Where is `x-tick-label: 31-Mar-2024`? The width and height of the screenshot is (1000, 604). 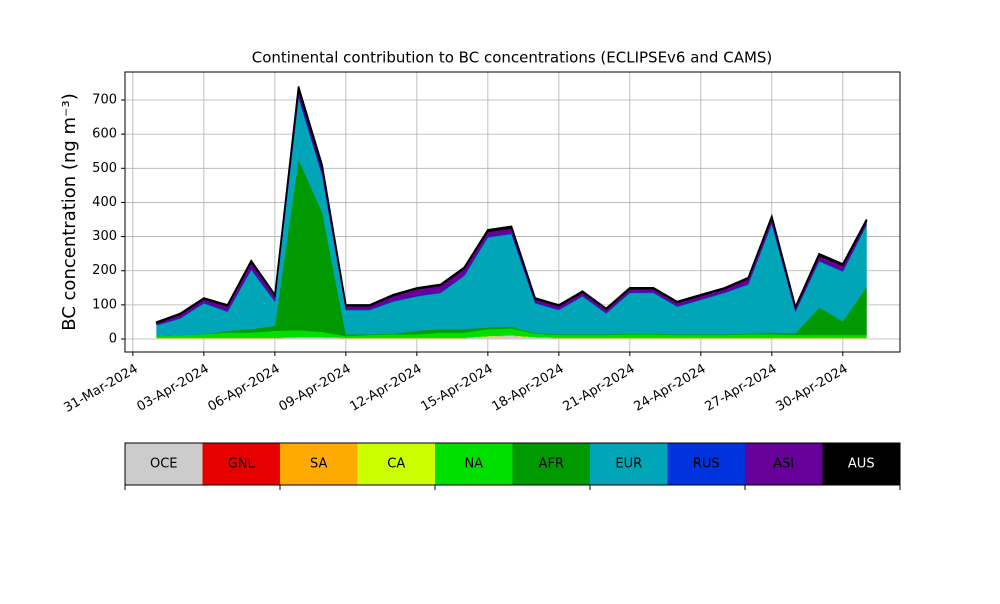
x-tick-label: 31-Mar-2024 is located at coordinates (101, 389).